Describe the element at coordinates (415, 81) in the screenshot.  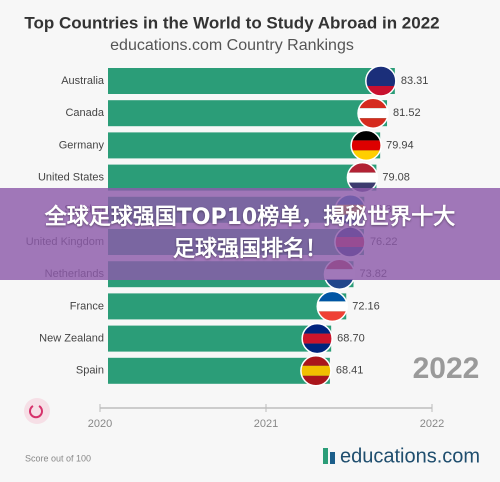
I see `value-label: 83.31` at that location.